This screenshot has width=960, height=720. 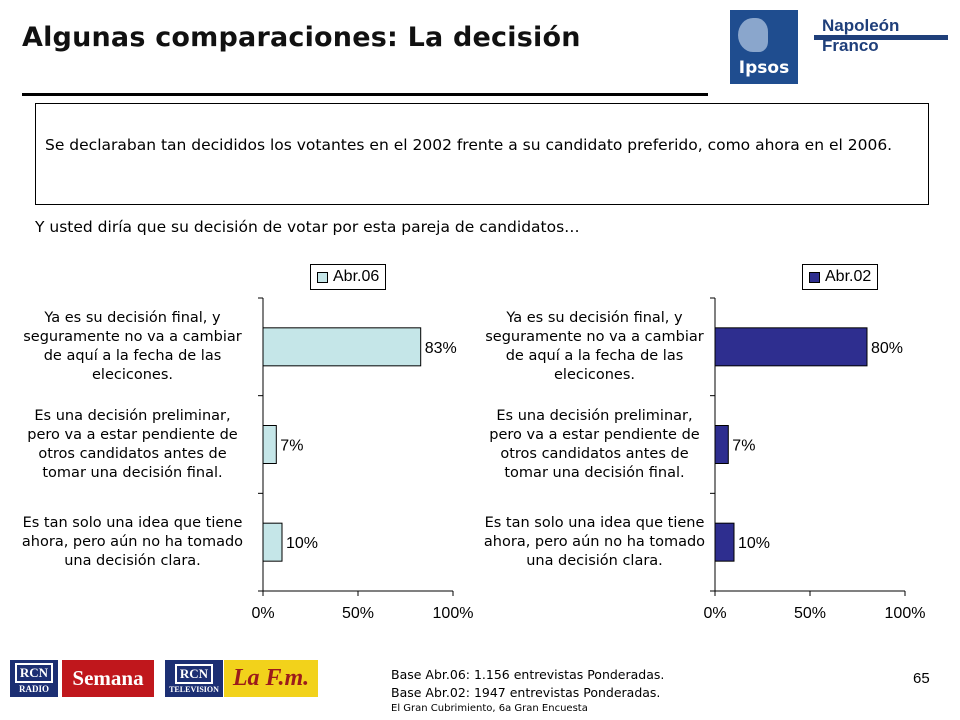 I want to click on napoleon-franco-underline, so click(x=881, y=37).